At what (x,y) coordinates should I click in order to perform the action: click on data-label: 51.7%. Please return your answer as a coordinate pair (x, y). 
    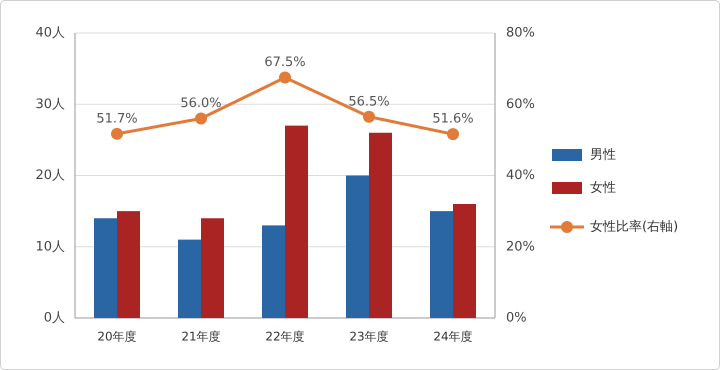
    Looking at the image, I should click on (117, 118).